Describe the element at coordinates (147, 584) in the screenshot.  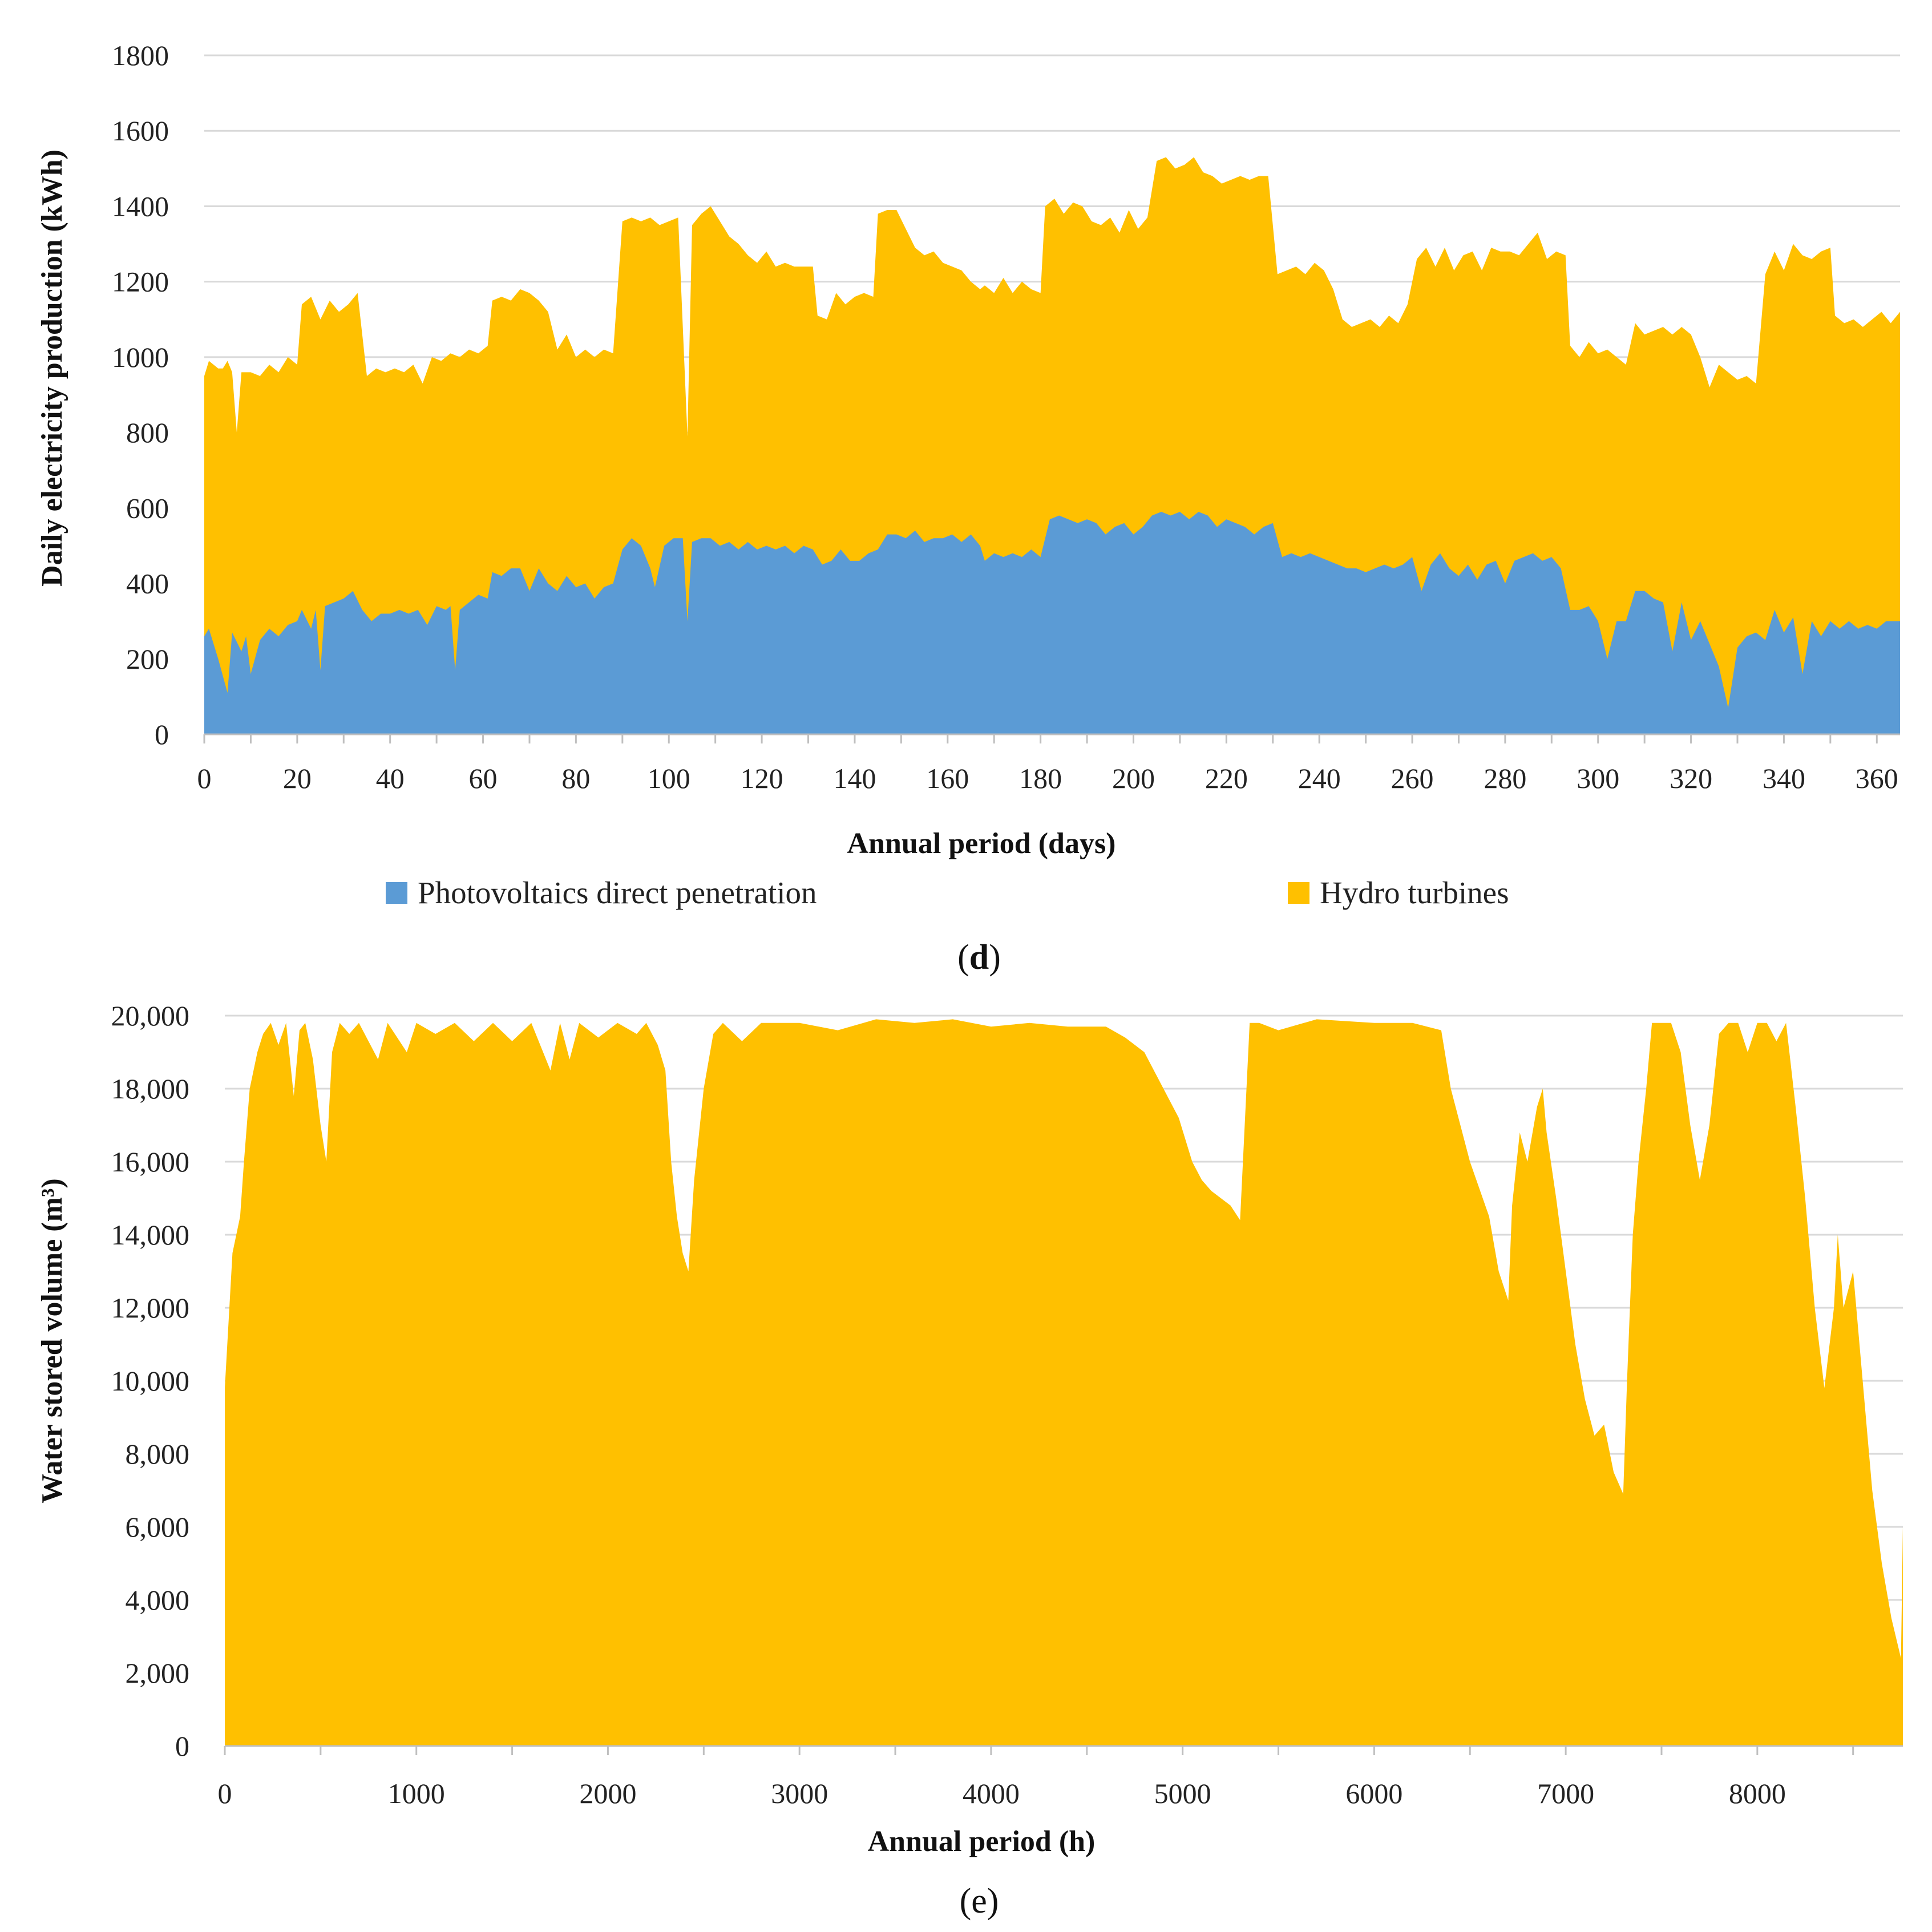
I see `y-tick-label: 400` at that location.